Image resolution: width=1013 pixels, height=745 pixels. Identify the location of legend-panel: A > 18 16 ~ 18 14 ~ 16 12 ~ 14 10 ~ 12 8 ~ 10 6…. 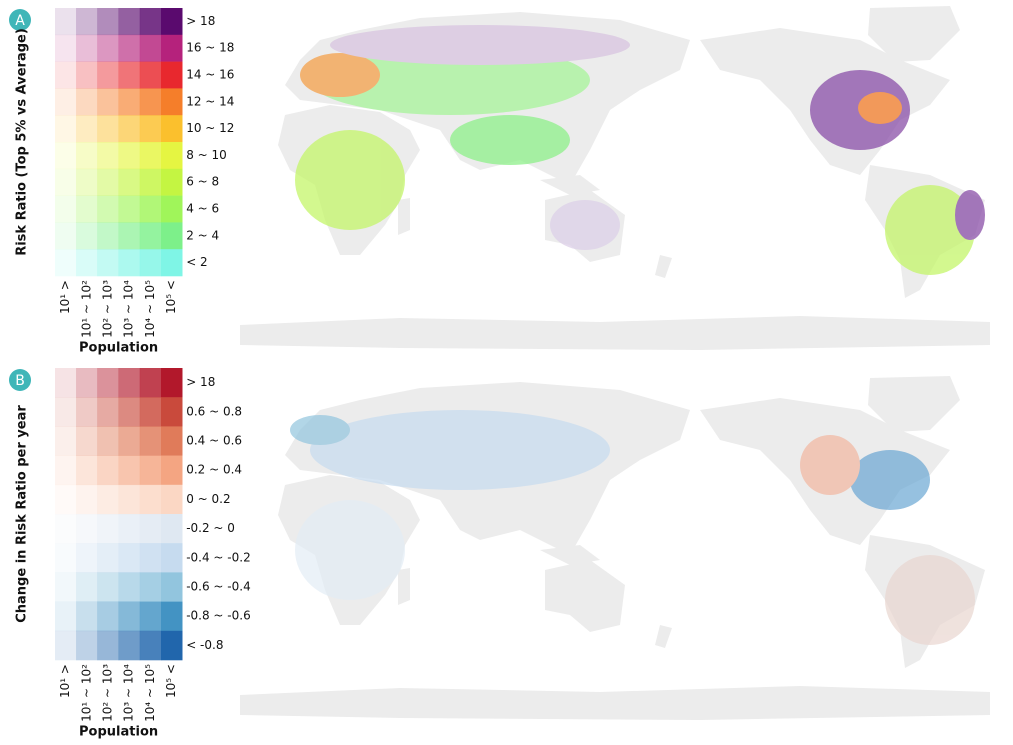
(121, 182).